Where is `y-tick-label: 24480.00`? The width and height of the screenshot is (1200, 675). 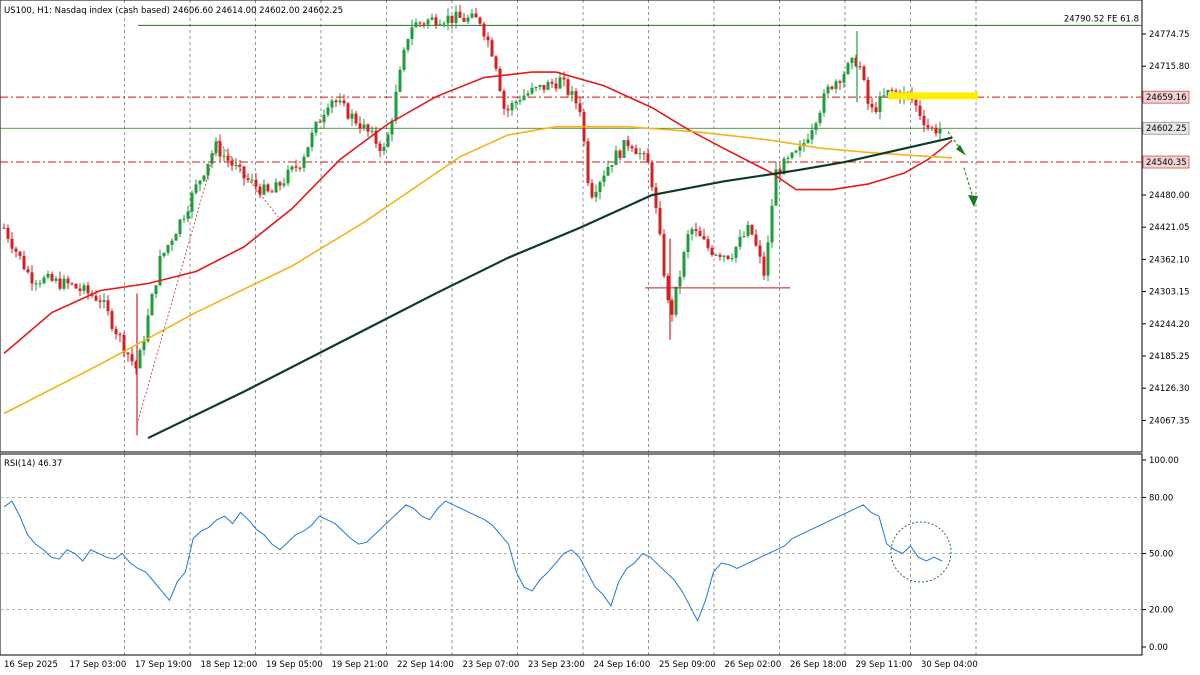 y-tick-label: 24480.00 is located at coordinates (1169, 196).